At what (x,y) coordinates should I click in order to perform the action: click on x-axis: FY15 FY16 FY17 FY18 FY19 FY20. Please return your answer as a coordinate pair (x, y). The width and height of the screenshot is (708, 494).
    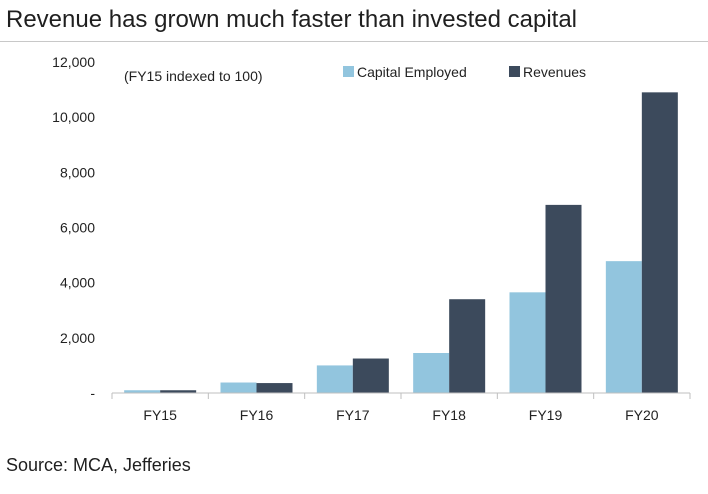
    Looking at the image, I should click on (401, 407).